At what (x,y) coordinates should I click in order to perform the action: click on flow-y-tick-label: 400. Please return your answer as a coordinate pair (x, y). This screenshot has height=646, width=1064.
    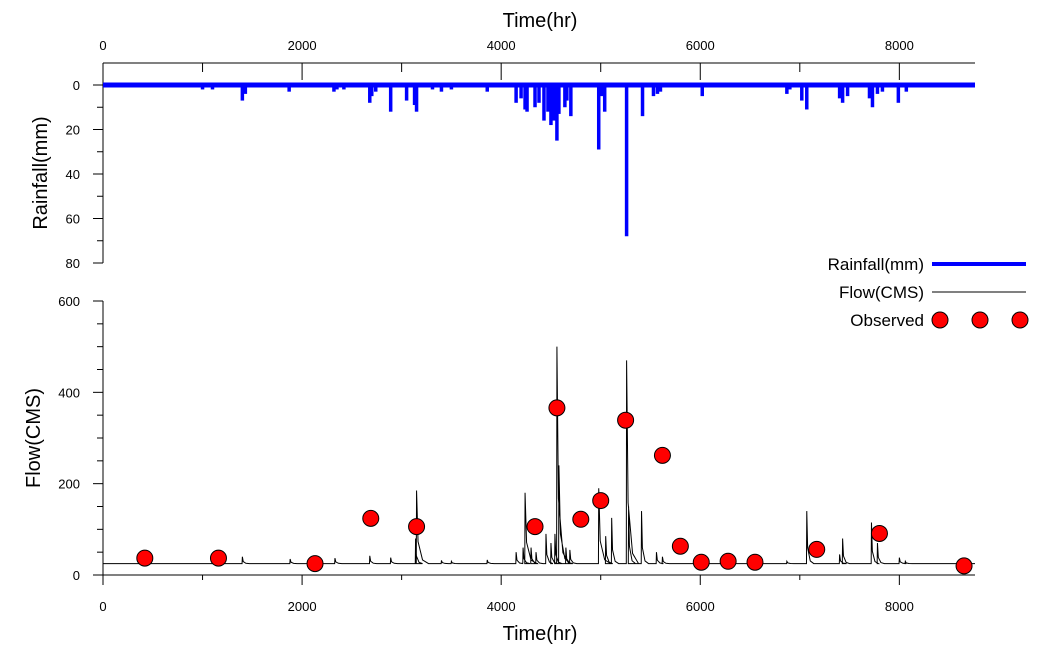
    Looking at the image, I should click on (69, 392).